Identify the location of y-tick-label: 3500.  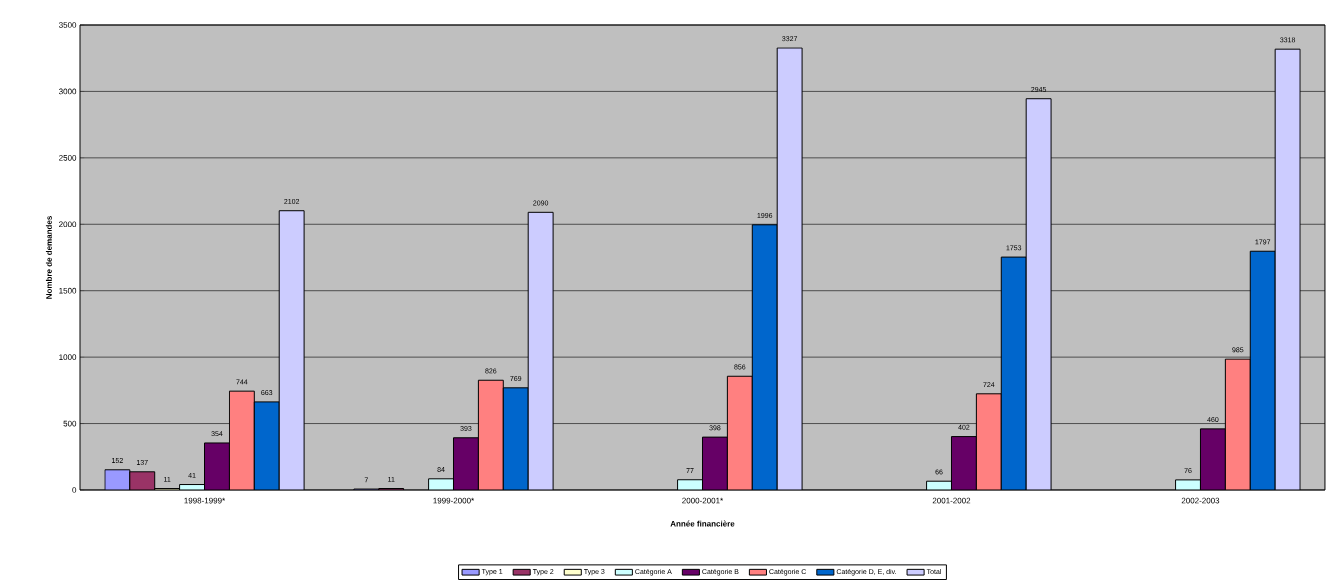
(67, 25).